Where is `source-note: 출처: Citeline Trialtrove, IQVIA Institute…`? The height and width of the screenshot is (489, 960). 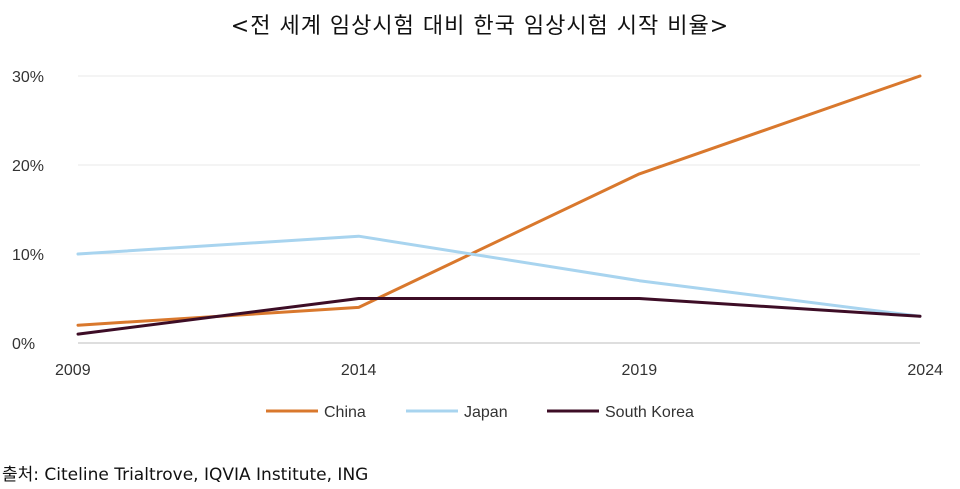
source-note: 출처: Citeline Trialtrove, IQVIA Institute… is located at coordinates (185, 475).